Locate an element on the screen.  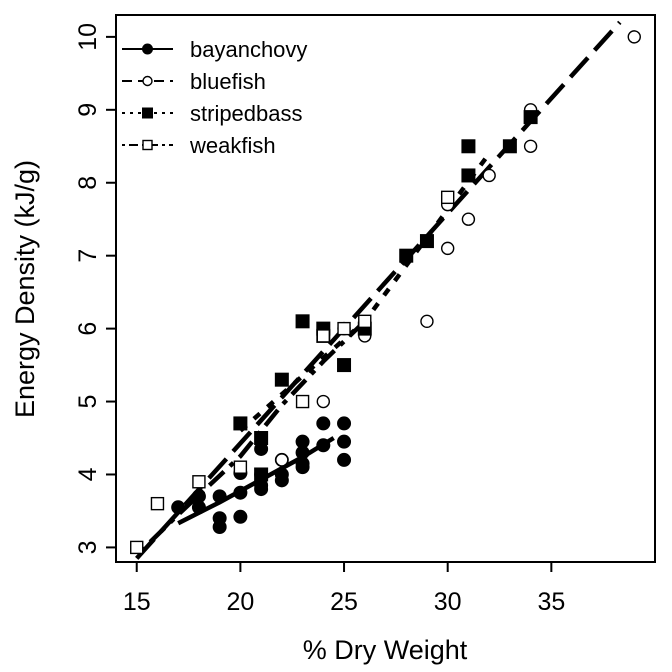
legend-label-weakfish: weakfish is located at coordinates (232, 145).